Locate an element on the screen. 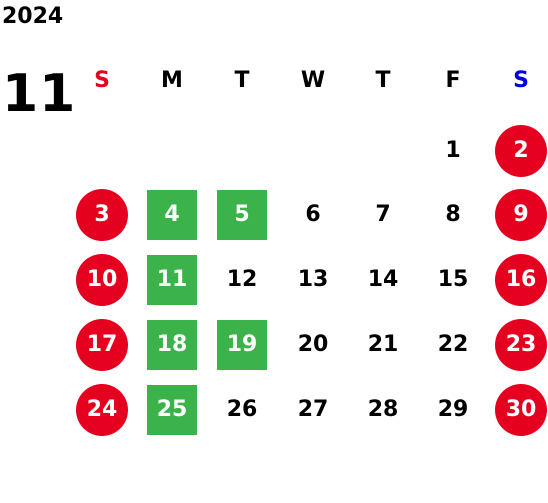  calendar-day-3: 3 is located at coordinates (102, 215).